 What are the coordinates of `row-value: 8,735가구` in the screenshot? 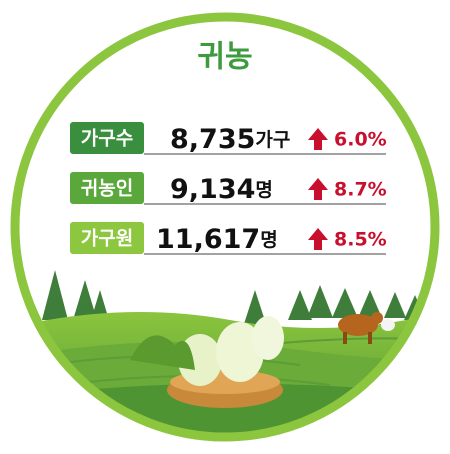 It's located at (230, 139).